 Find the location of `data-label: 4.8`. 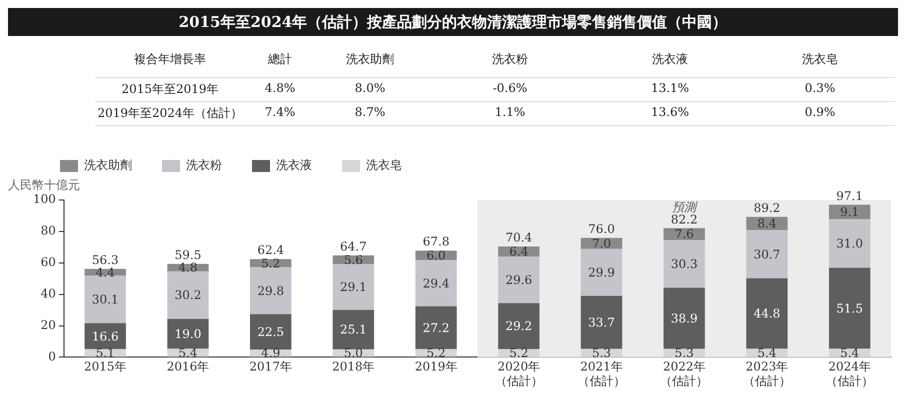

data-label: 4.8 is located at coordinates (188, 267).